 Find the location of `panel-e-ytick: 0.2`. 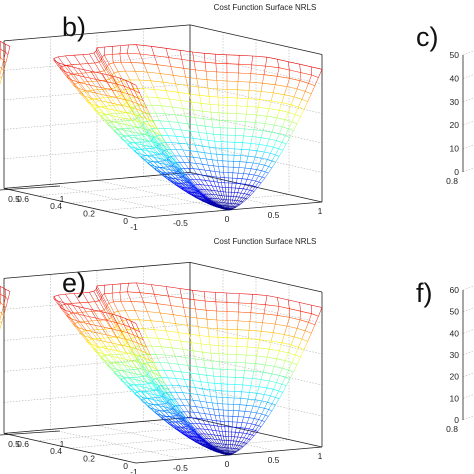

panel-e-ytick: 0.2 is located at coordinates (89, 459).